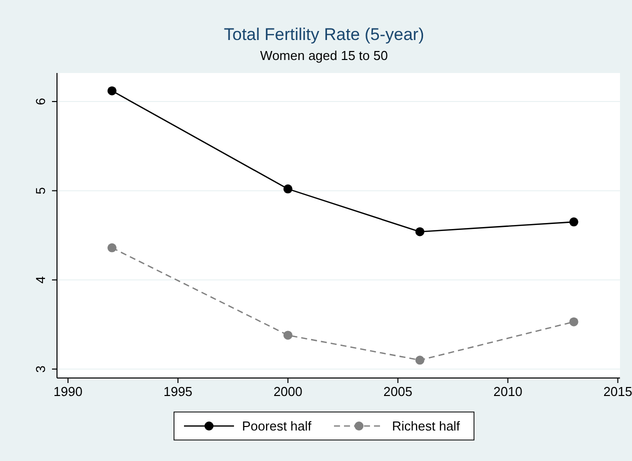 This screenshot has height=461, width=632. Describe the element at coordinates (68, 391) in the screenshot. I see `x-tick-label: 1990` at that location.